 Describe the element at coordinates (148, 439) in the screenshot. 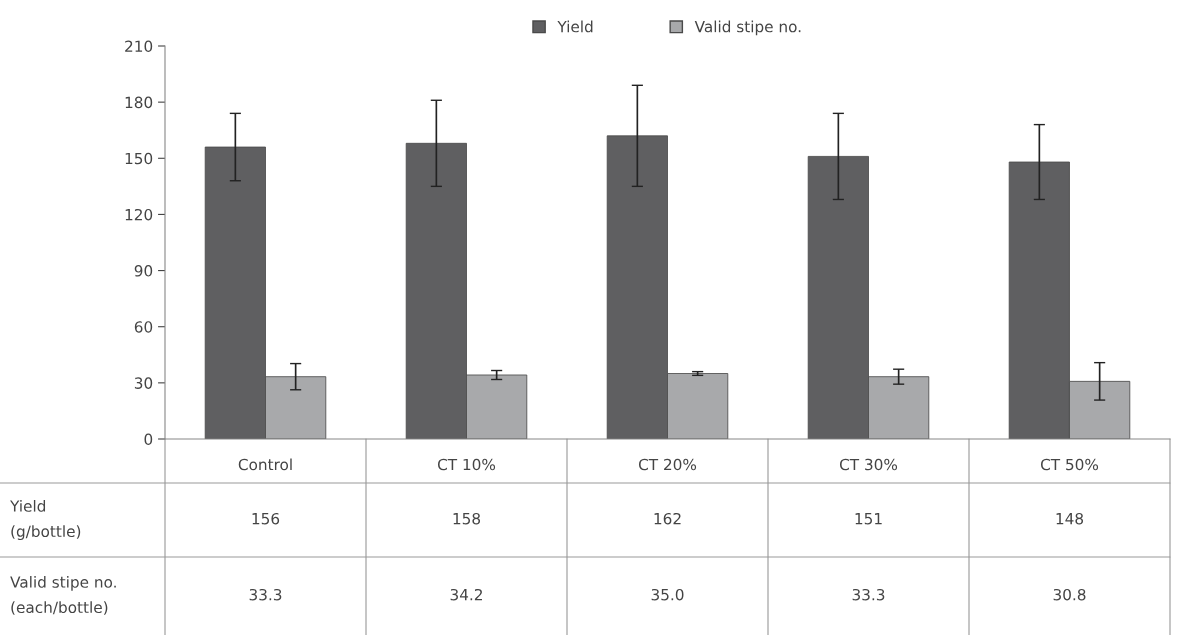

I see `y-tick-label: 0` at that location.